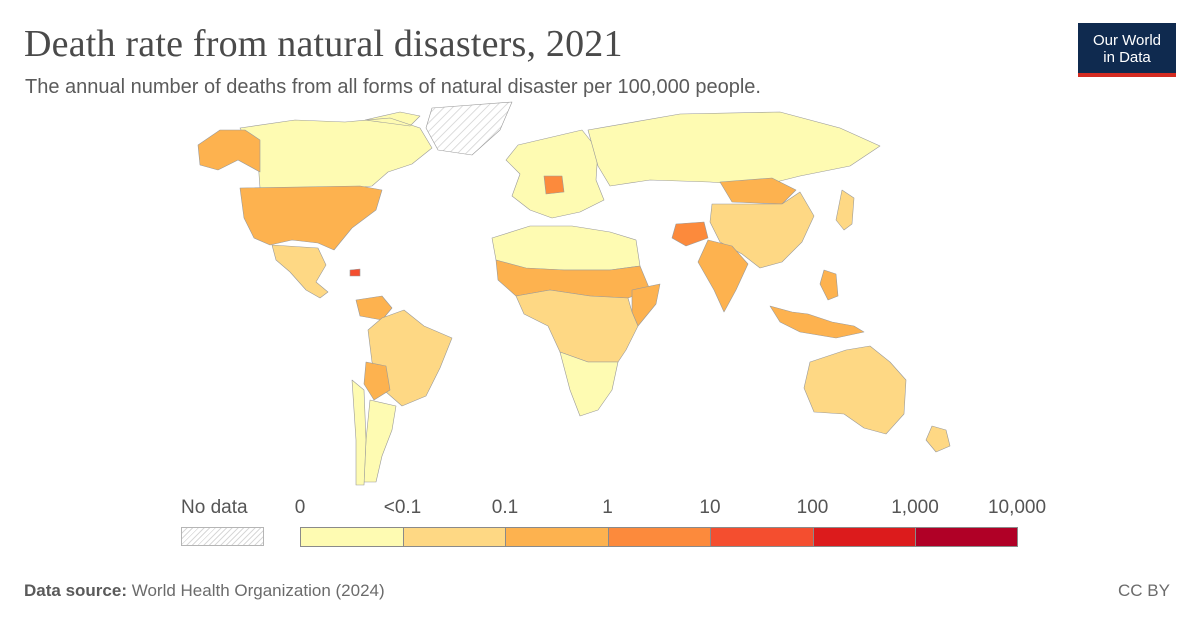 This screenshot has height=627, width=1200. Describe the element at coordinates (1127, 40) in the screenshot. I see `logo-line-1: Our World` at that location.